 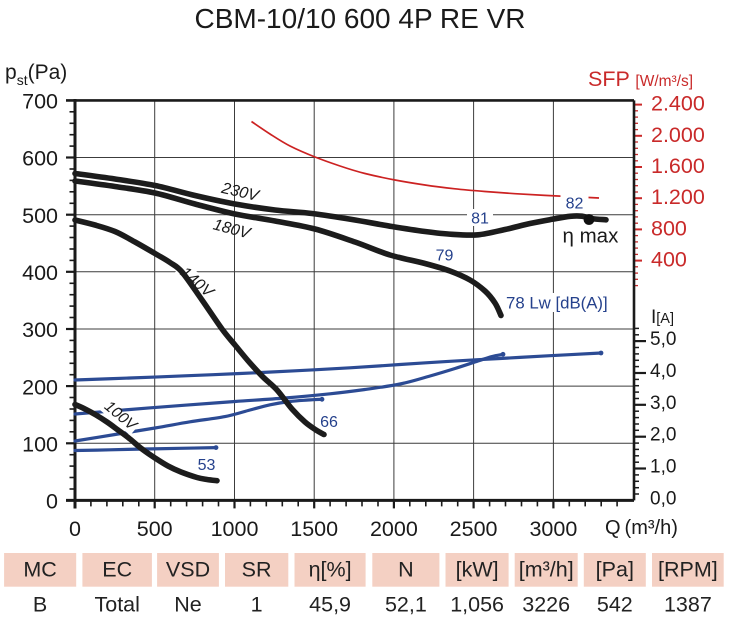 What do you see at coordinates (188, 570) in the screenshot?
I see `svg-text: VSD` at bounding box center [188, 570].